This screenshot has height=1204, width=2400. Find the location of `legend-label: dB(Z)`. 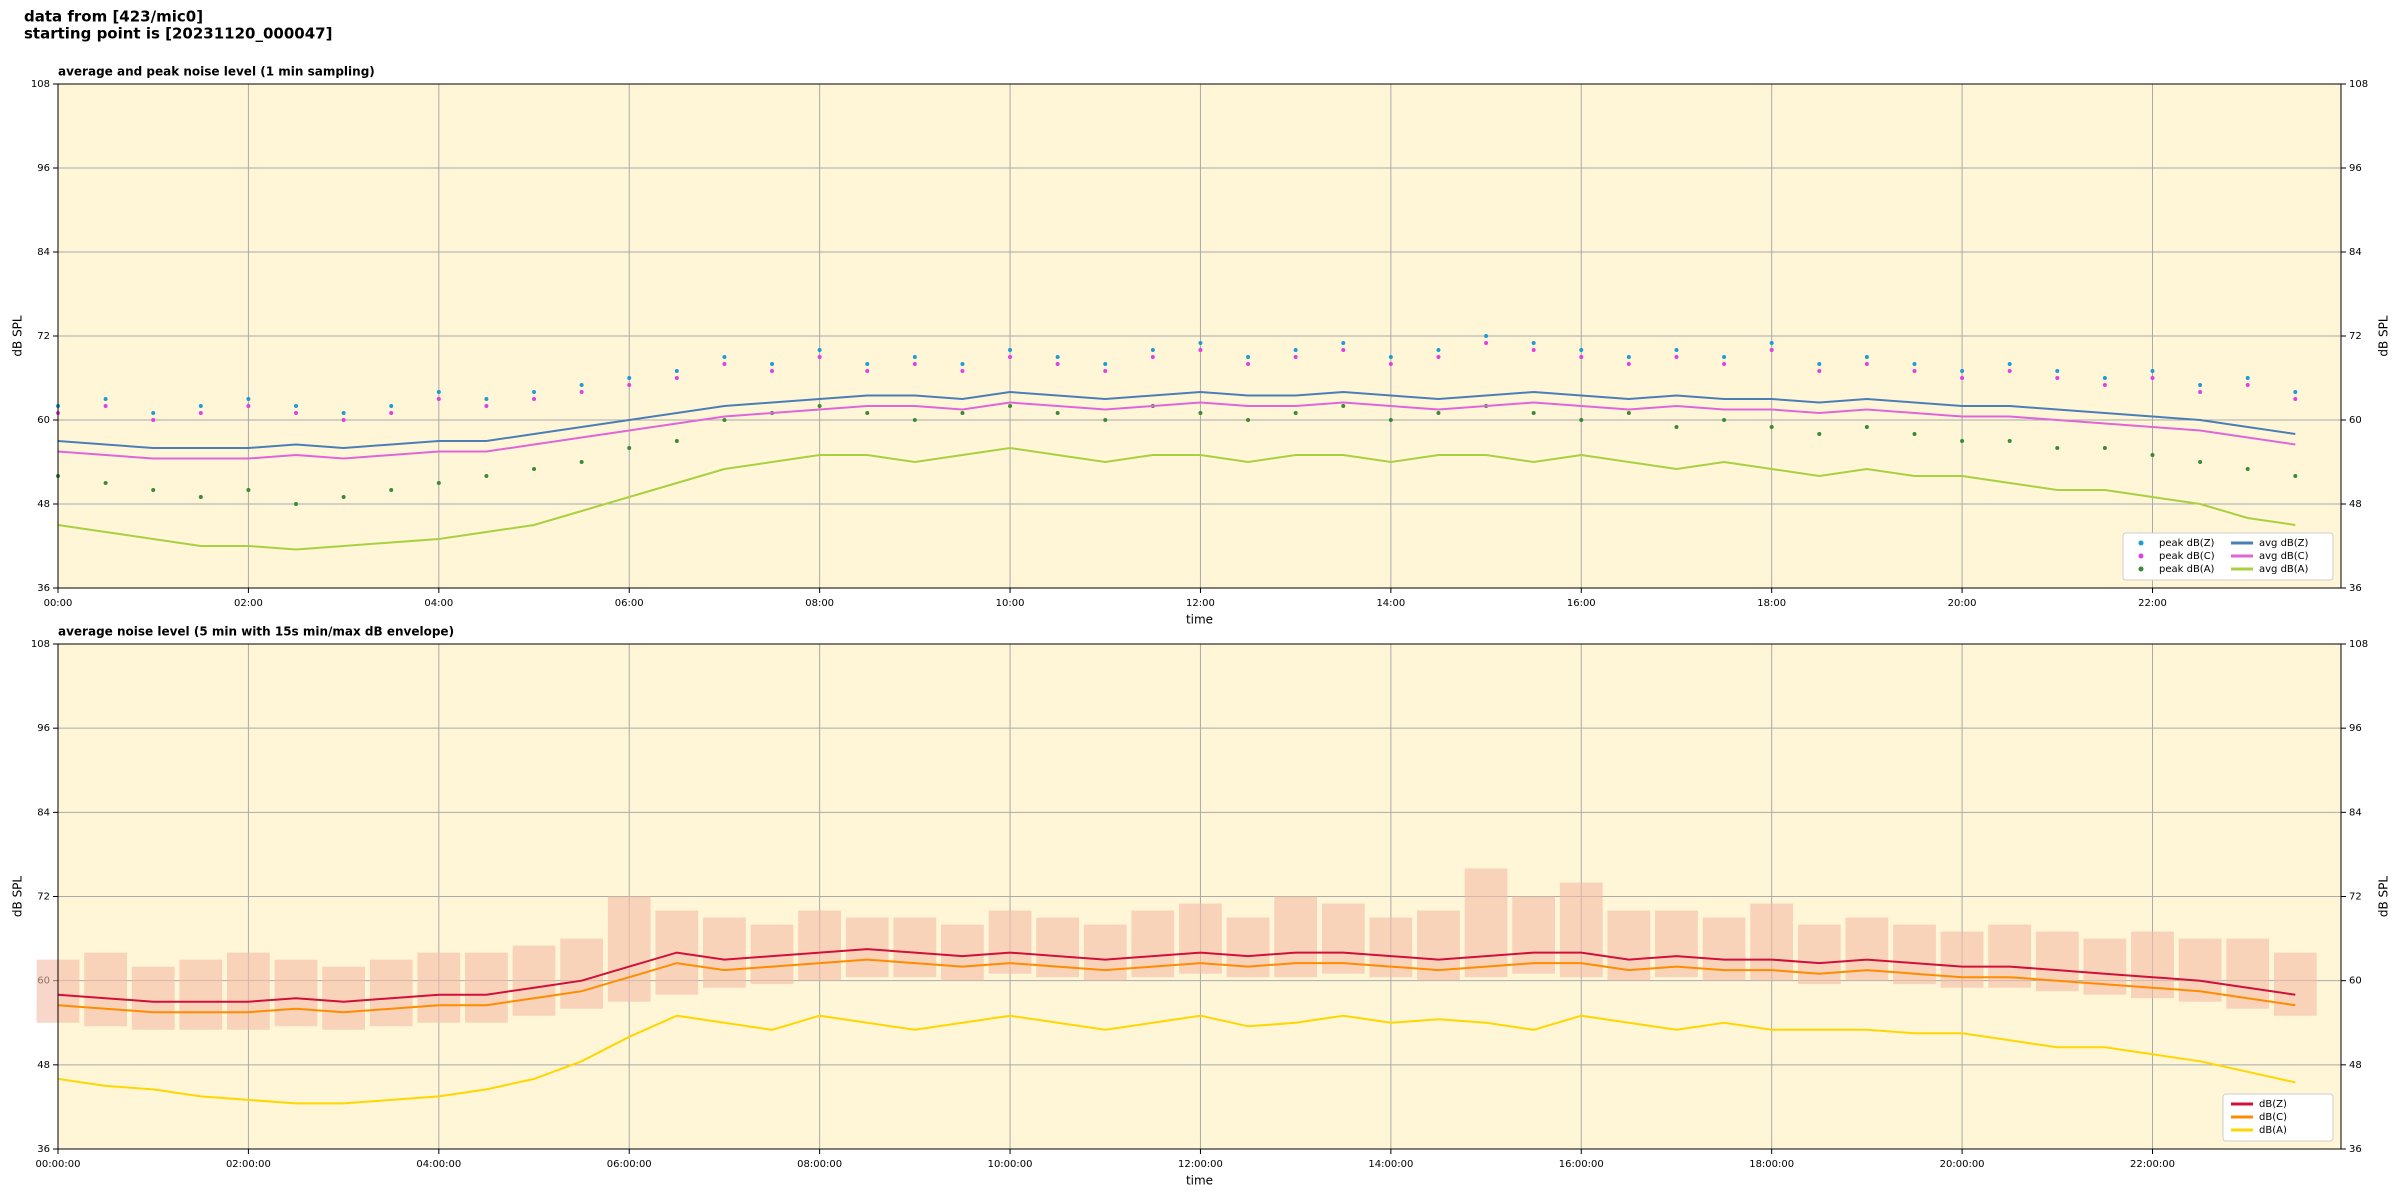

legend-label: dB(Z) is located at coordinates (2273, 1104).